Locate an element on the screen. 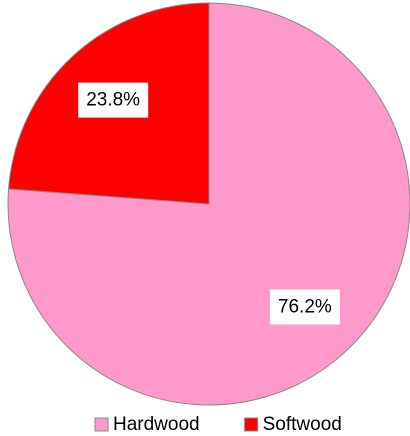 This screenshot has height=436, width=410. data-label-text: 76.2% is located at coordinates (305, 306).